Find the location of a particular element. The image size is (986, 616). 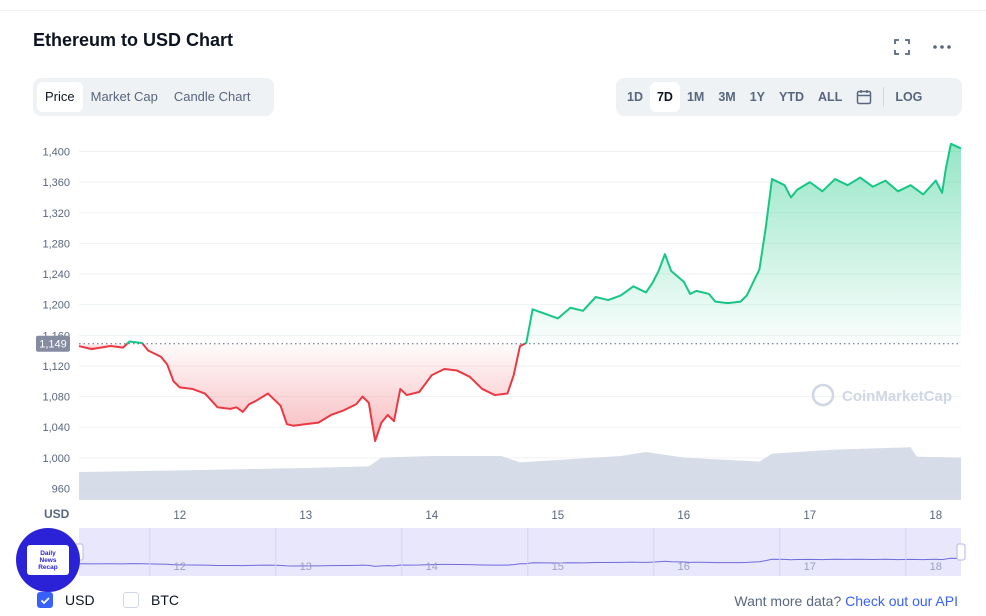

usd-label: USD is located at coordinates (80, 600).